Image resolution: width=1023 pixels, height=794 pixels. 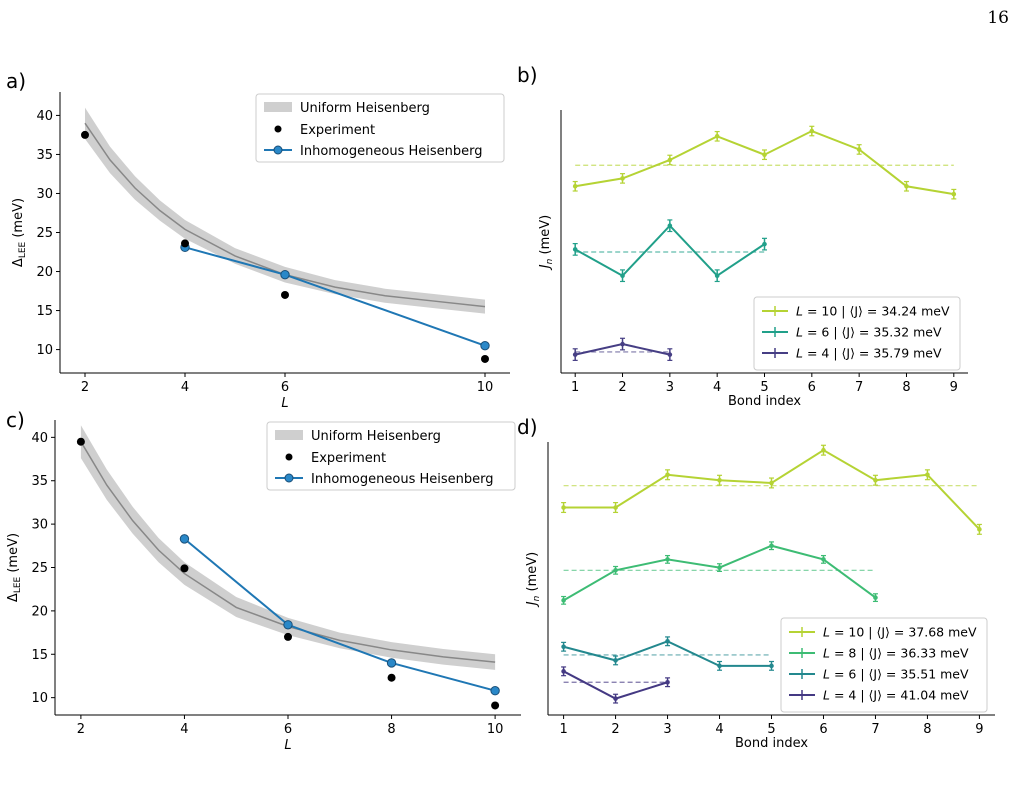 I want to click on legend-label-L8: L = 8 | ⟨J⟩ = 36.33 meV, so click(x=896, y=653).